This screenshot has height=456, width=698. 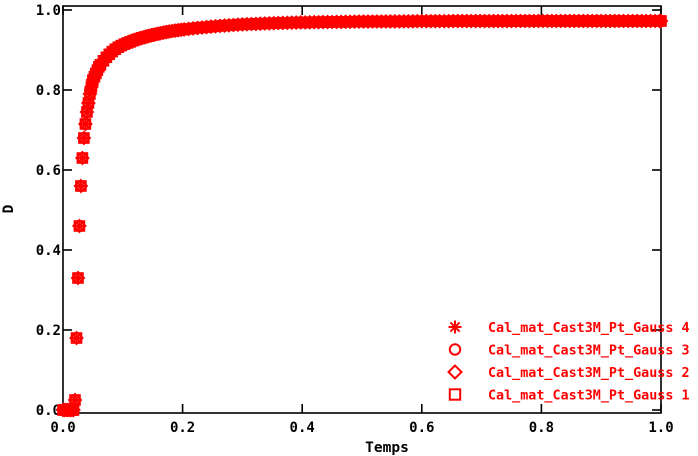 I want to click on y-axis-title: D, so click(x=9, y=208).